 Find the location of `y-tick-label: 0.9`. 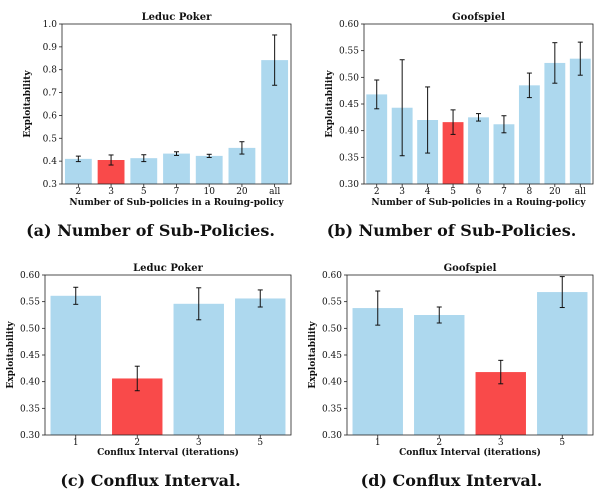

y-tick-label: 0.9 is located at coordinates (50, 48).